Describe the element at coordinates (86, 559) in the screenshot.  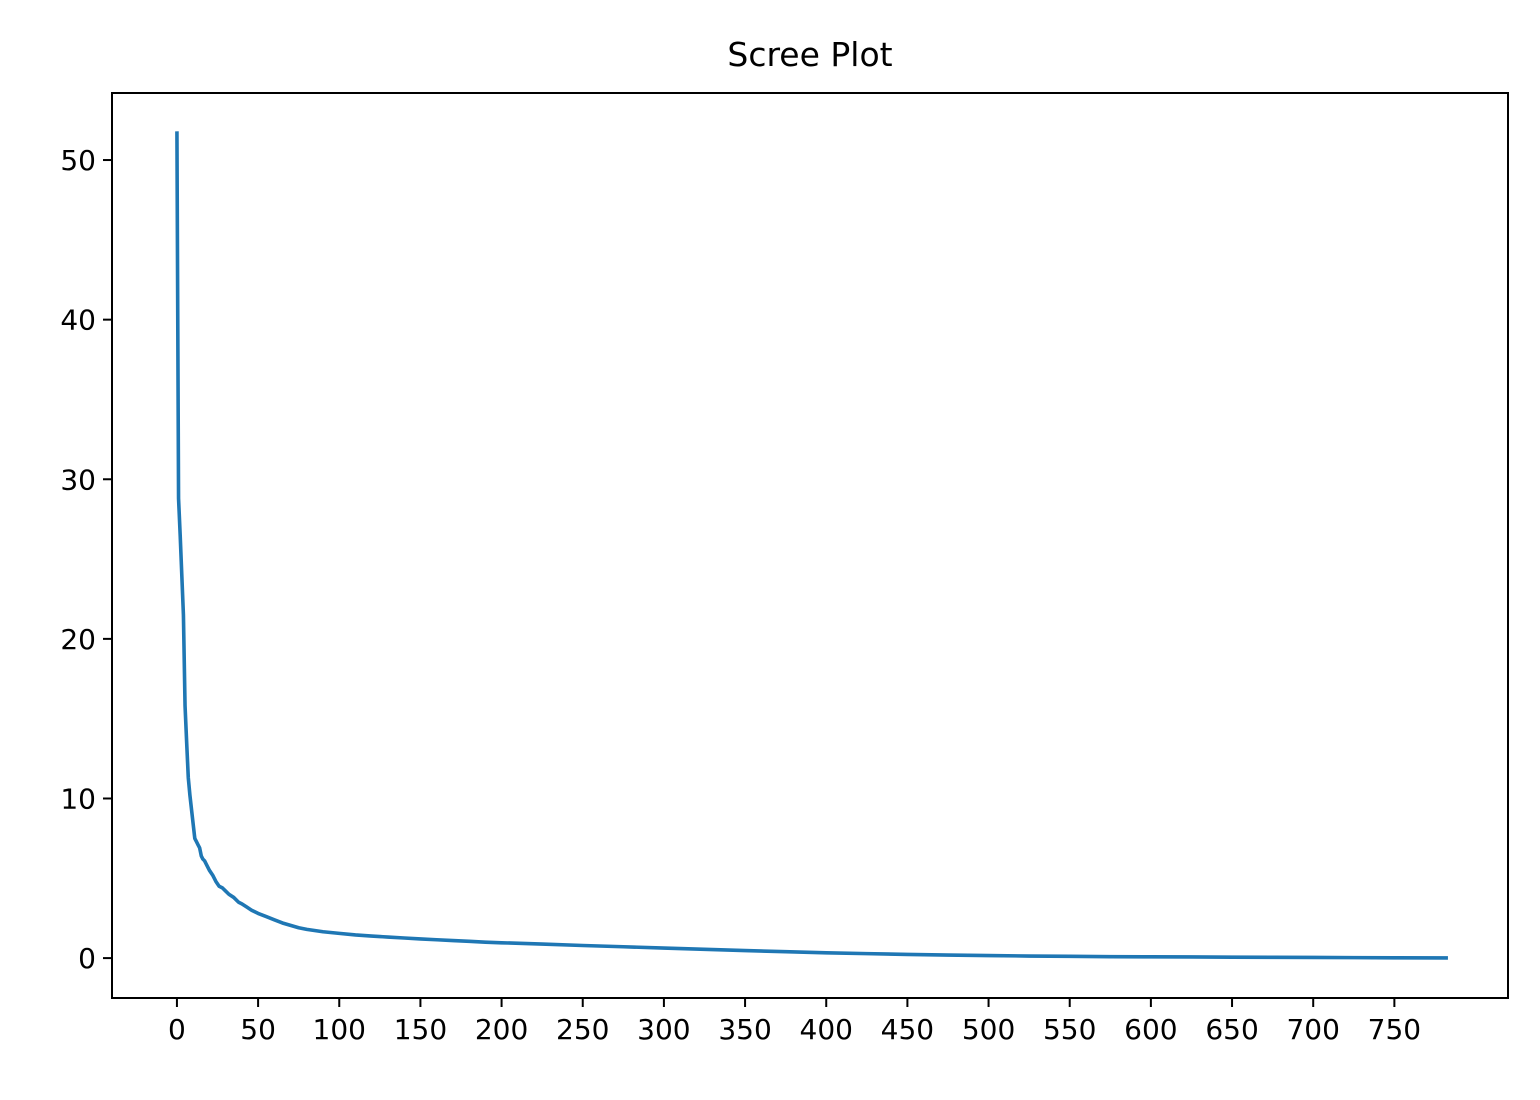
I see `y-axis: 0 10 20 30 40 50` at that location.